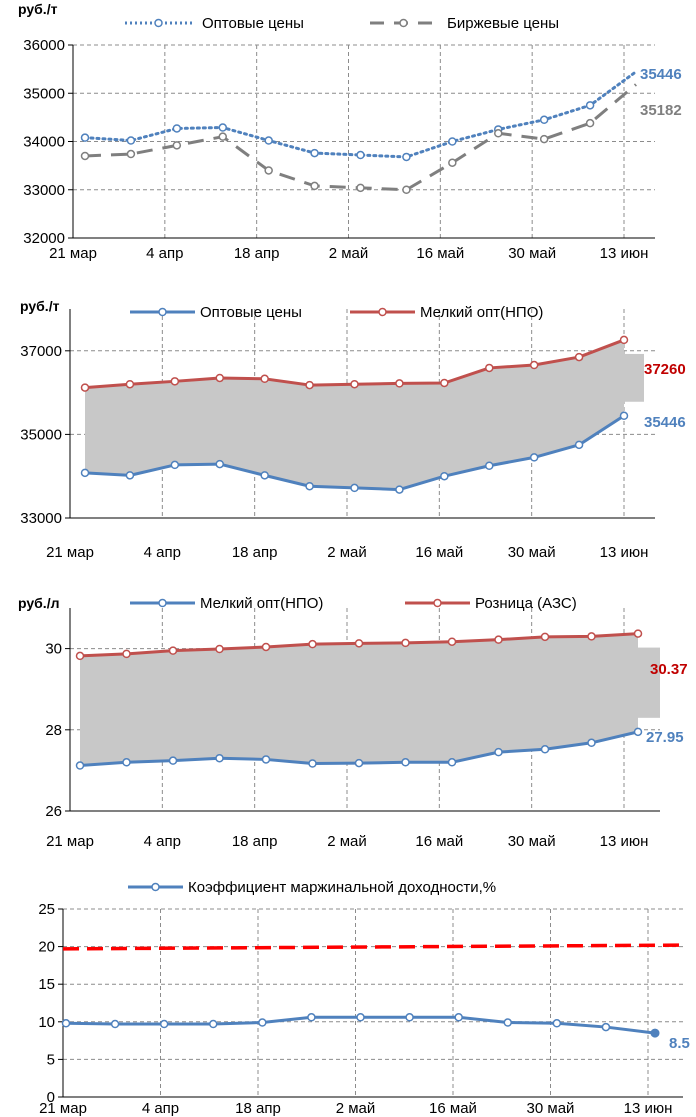  What do you see at coordinates (634, 377) in the screenshot?
I see `spread-band-end` at bounding box center [634, 377].